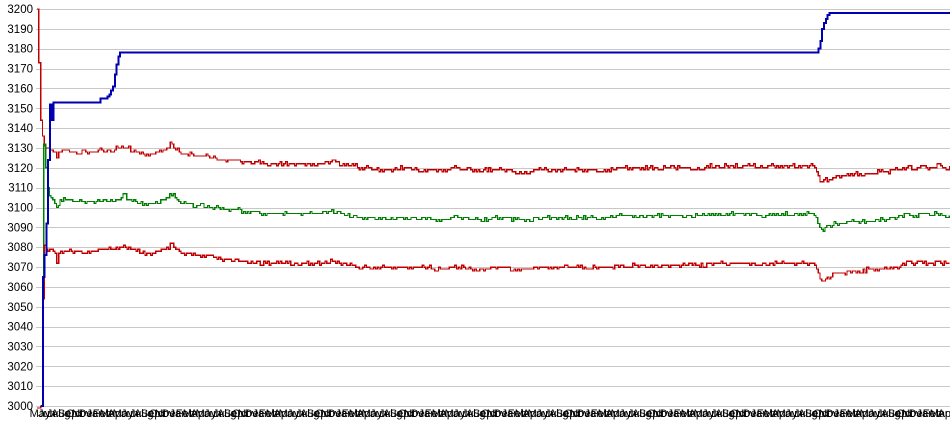 Image resolution: width=950 pixels, height=435 pixels. Describe the element at coordinates (20, 407) in the screenshot. I see `y-tick-label: 3000` at that location.